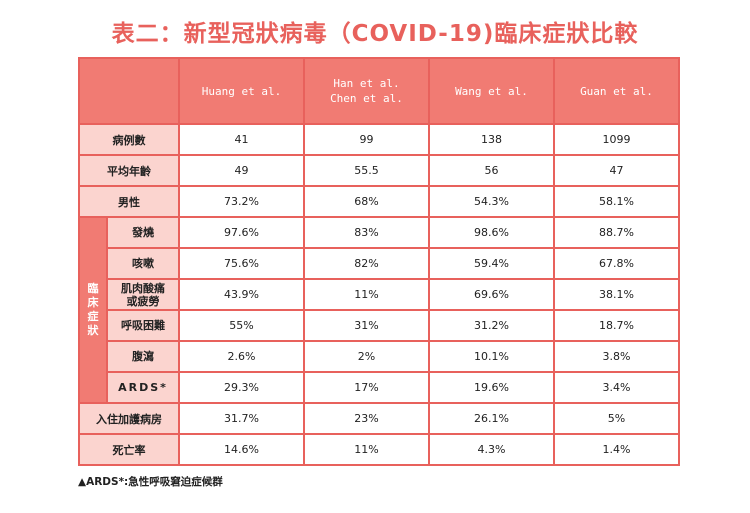  I want to click on table-row: ARDS* 29.3% 17% 19.6% 3.4%, so click(379, 387).